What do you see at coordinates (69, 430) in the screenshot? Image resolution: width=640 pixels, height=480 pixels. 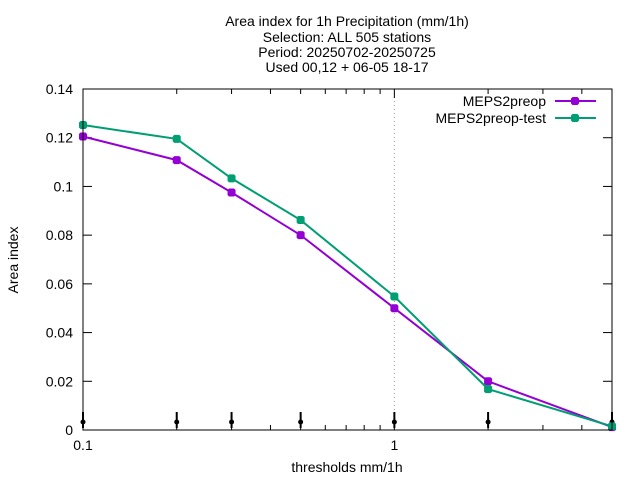 I see `y-tick-label: 0` at bounding box center [69, 430].